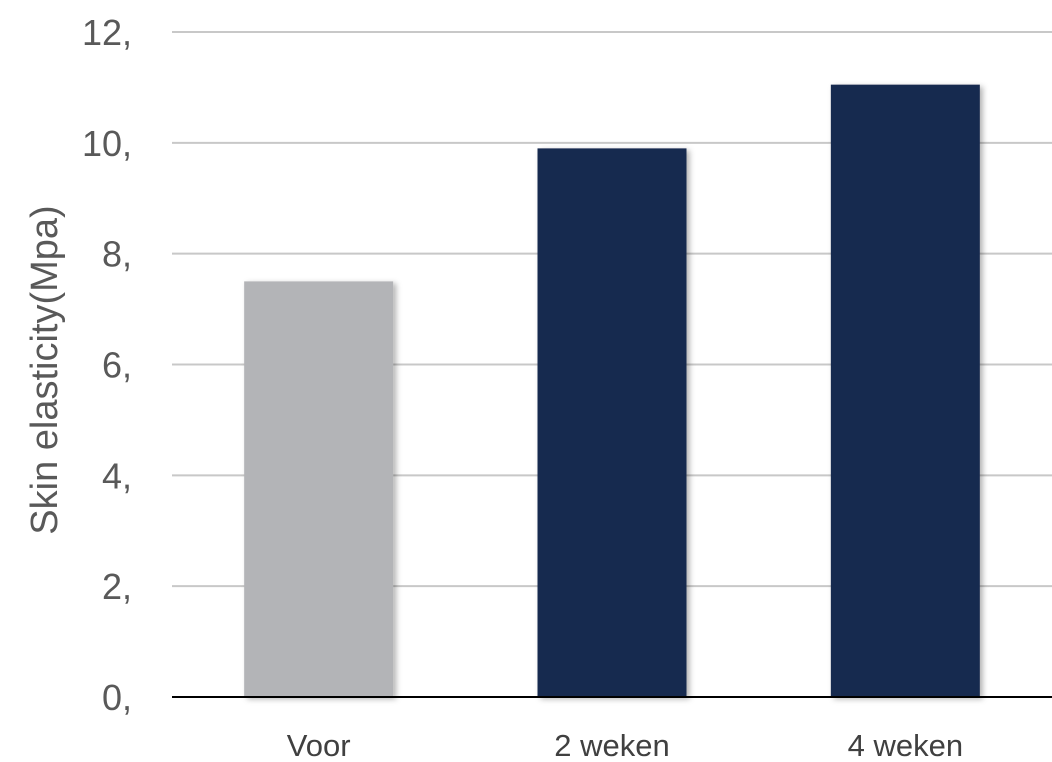 The image size is (1052, 762). I want to click on bar-2-weken, so click(612, 422).